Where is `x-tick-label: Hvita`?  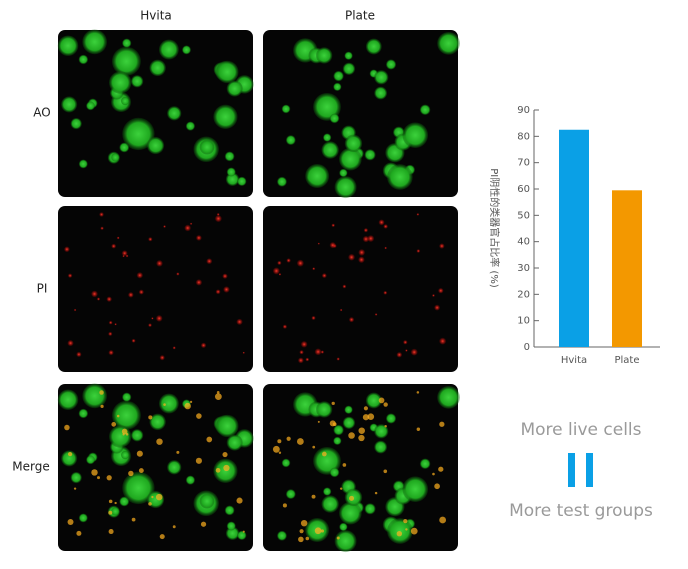
x-tick-label: Hvita is located at coordinates (574, 360).